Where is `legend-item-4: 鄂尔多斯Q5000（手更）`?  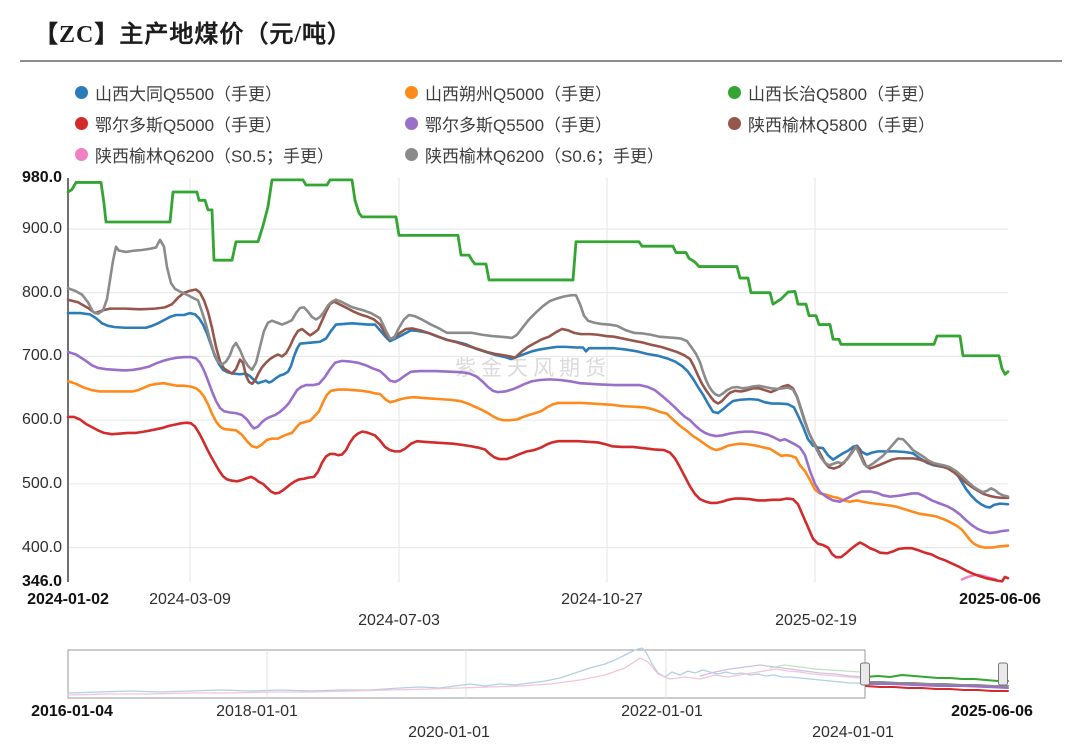
legend-item-4: 鄂尔多斯Q5000（手更） is located at coordinates (178, 123).